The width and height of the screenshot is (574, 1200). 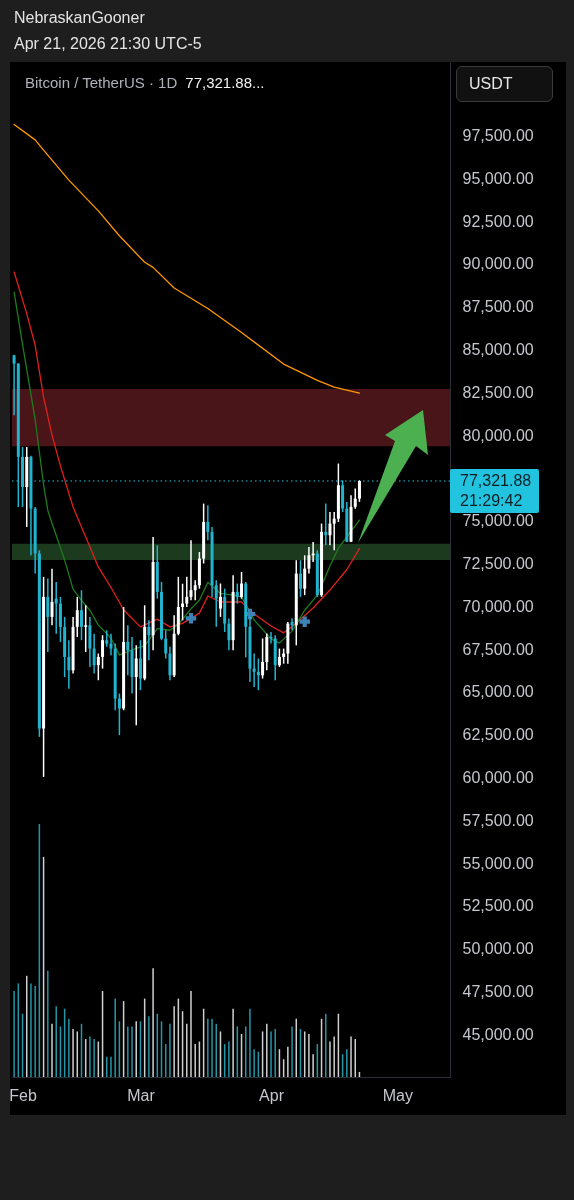 What do you see at coordinates (498, 820) in the screenshot?
I see `y-tick-label: 57,500.00` at bounding box center [498, 820].